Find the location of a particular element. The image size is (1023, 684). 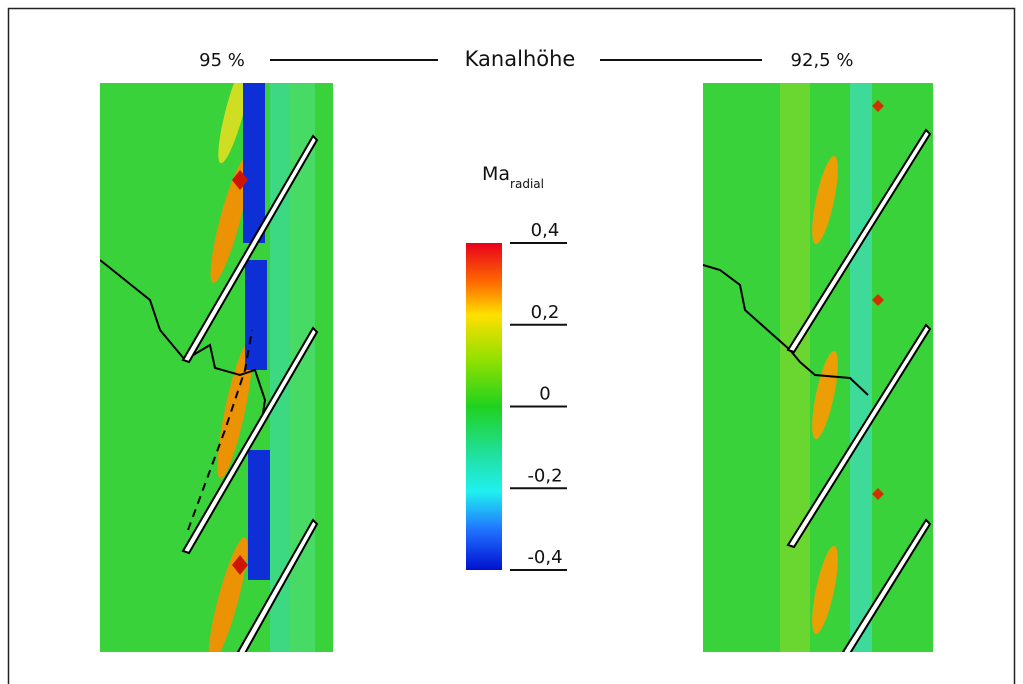

colorbar-tick-label: -0,2 is located at coordinates (544, 475).